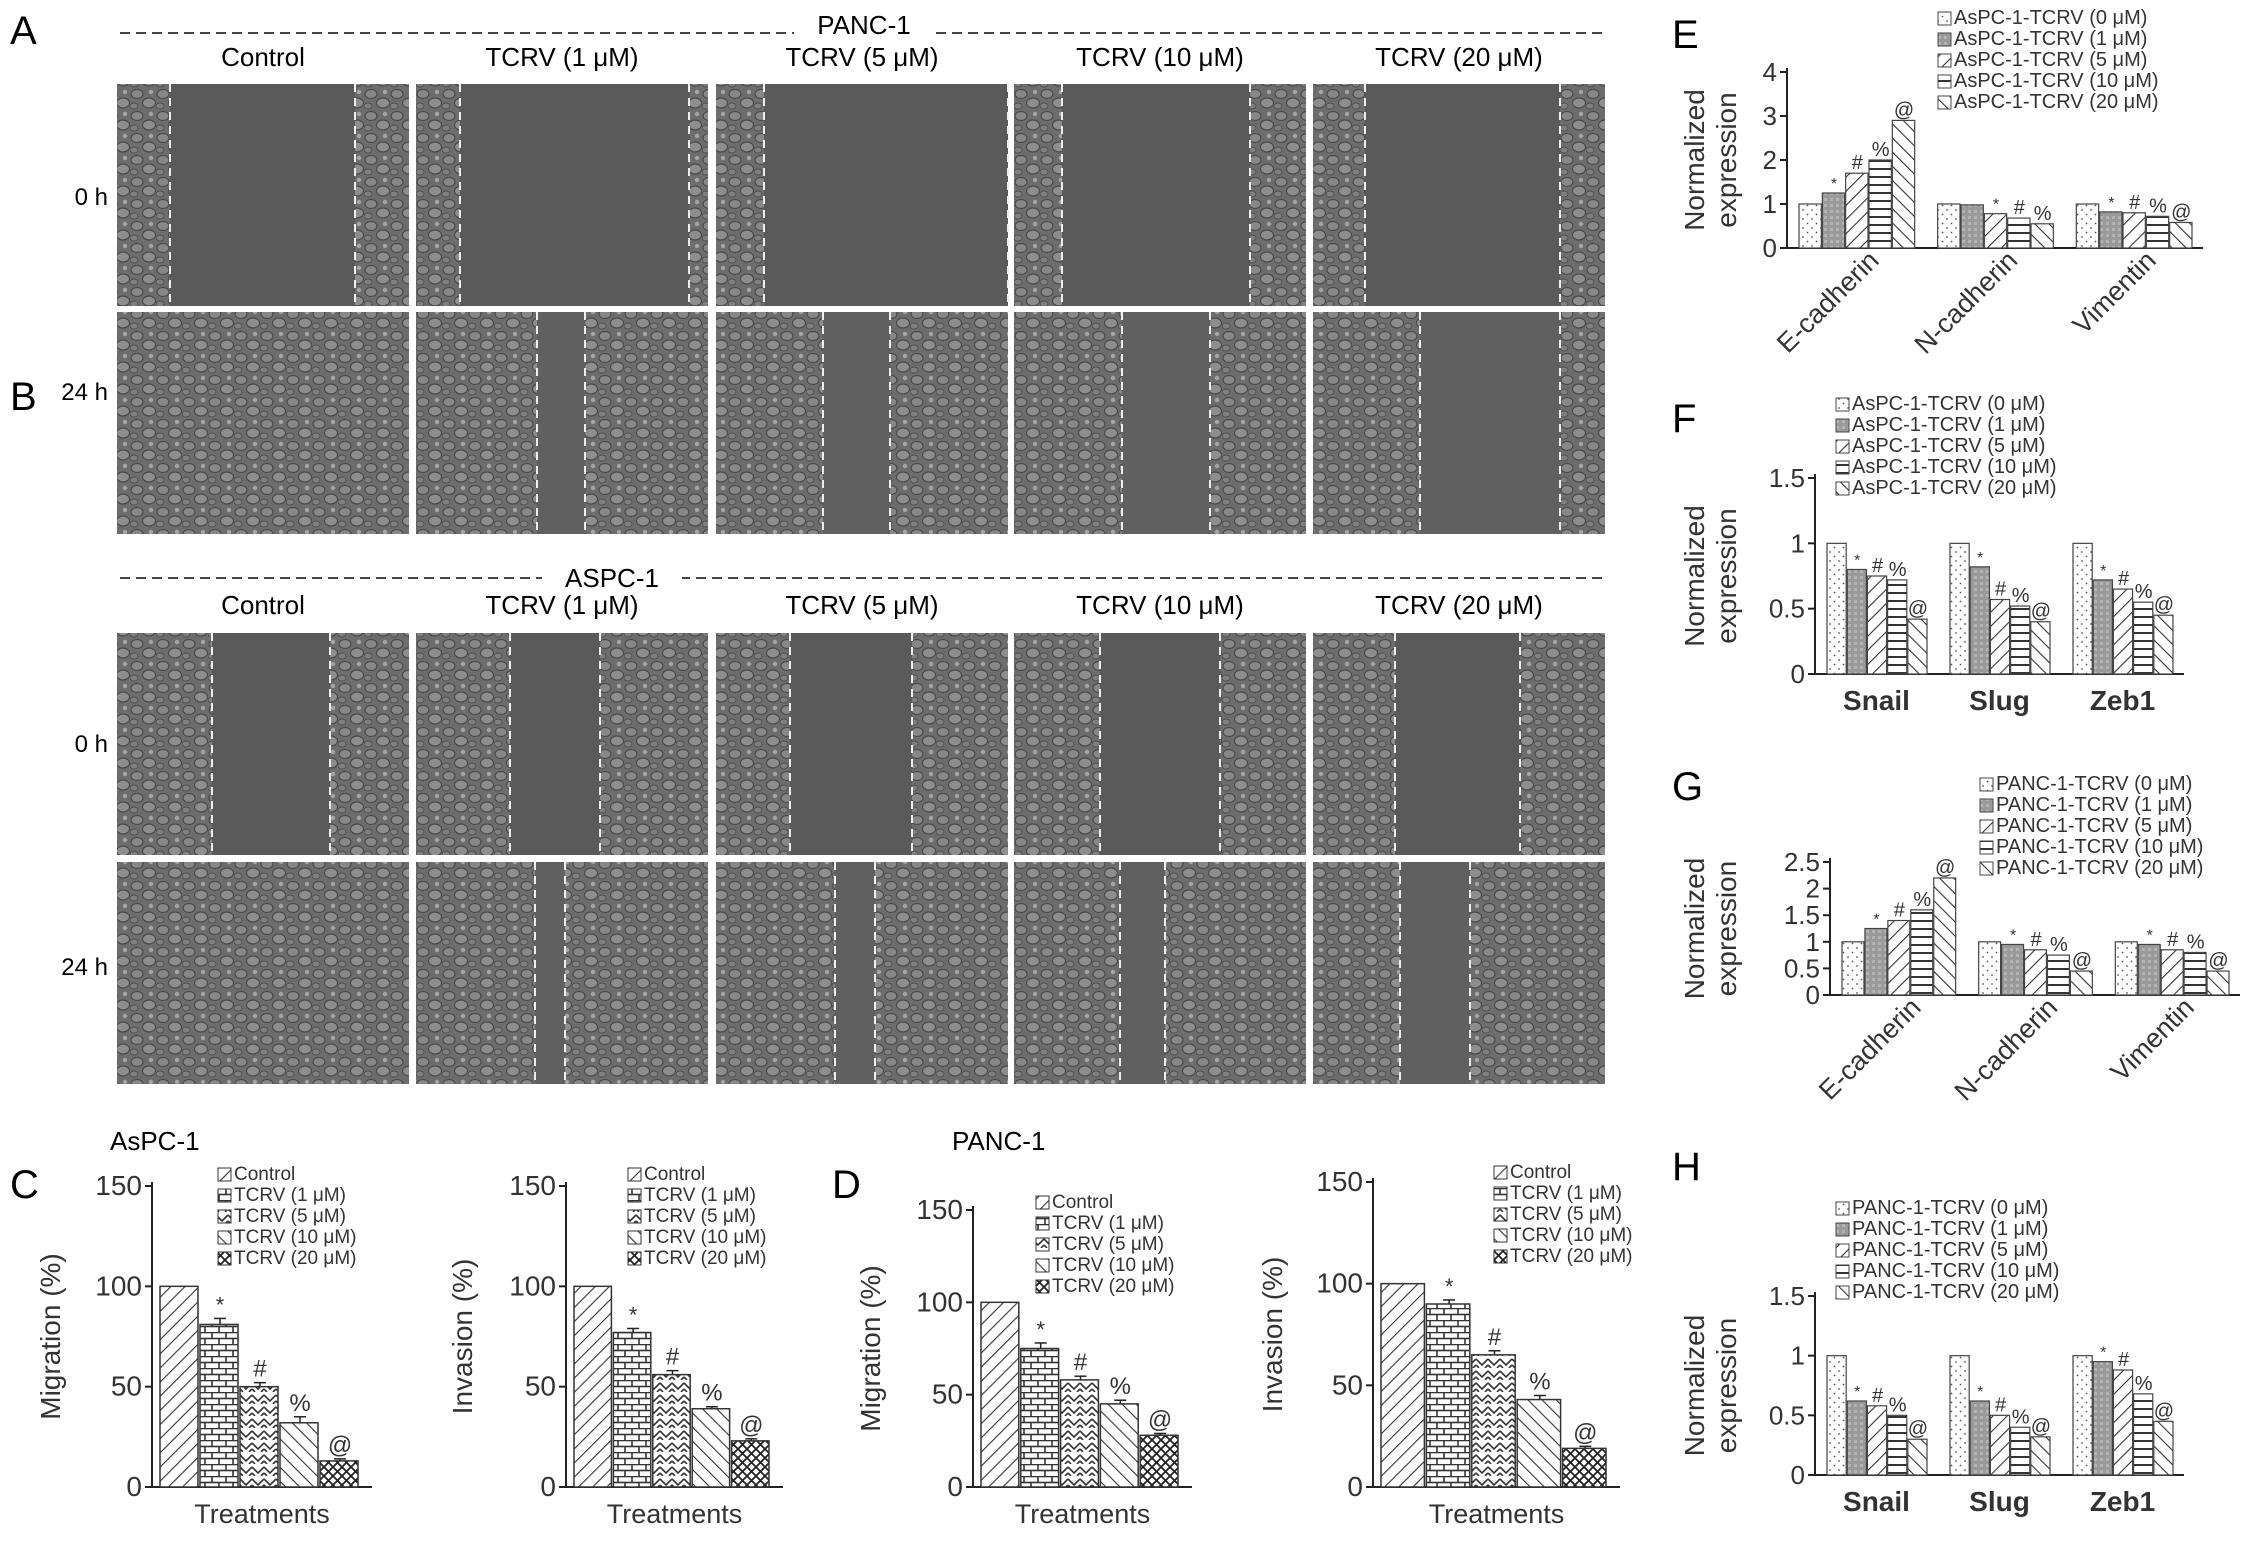  Describe the element at coordinates (1798, 1356) in the screenshot. I see `y-tick-label: 1` at that location.